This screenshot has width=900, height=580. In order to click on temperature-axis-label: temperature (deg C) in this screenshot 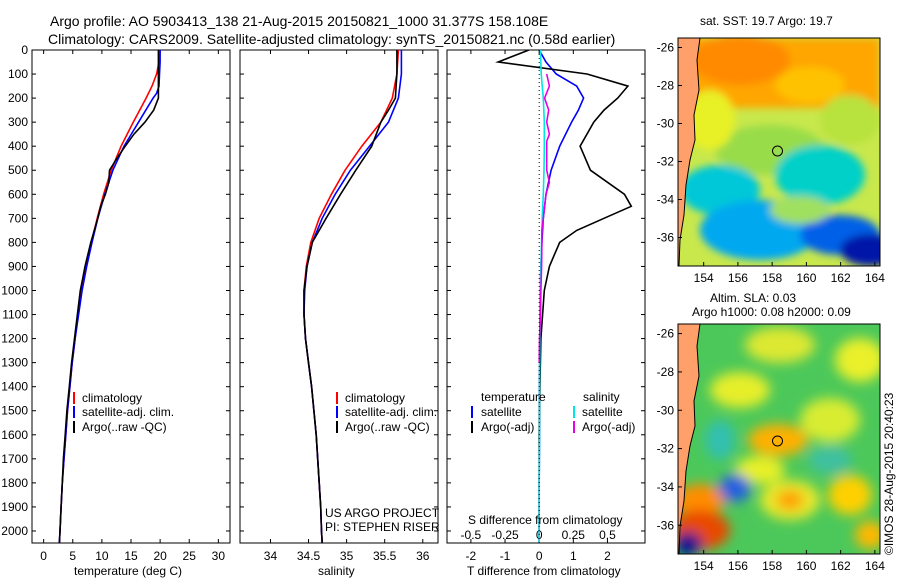, I will do `click(128, 571)`.